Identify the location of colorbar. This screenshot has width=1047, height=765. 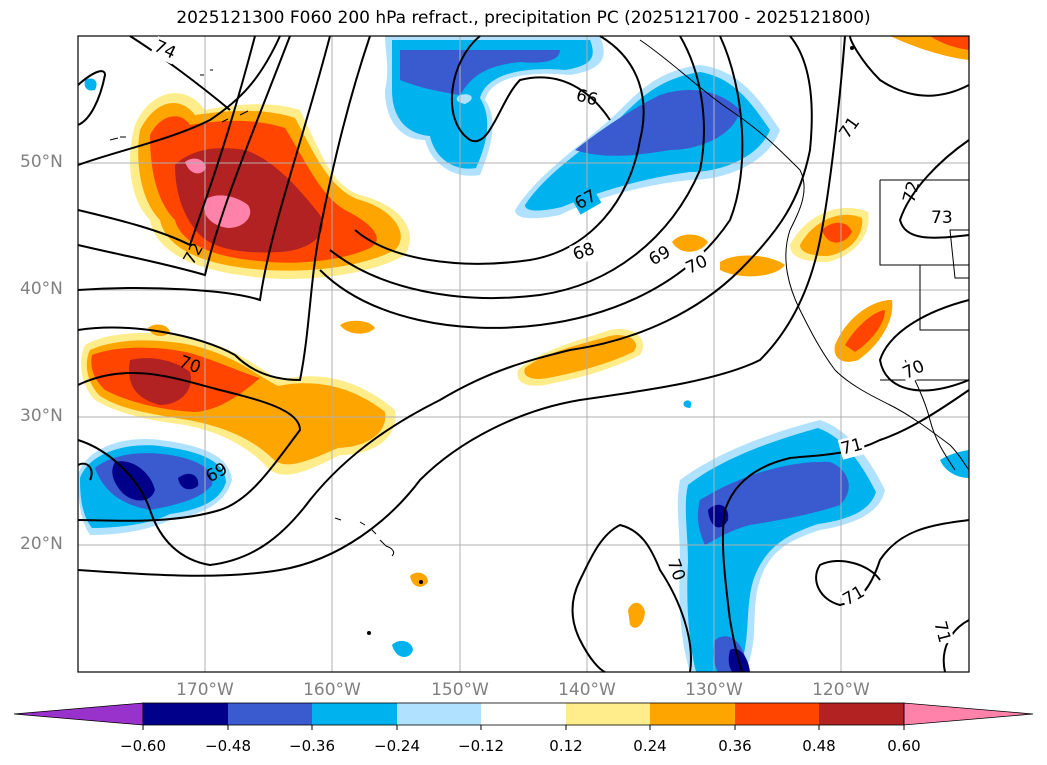
(523, 716).